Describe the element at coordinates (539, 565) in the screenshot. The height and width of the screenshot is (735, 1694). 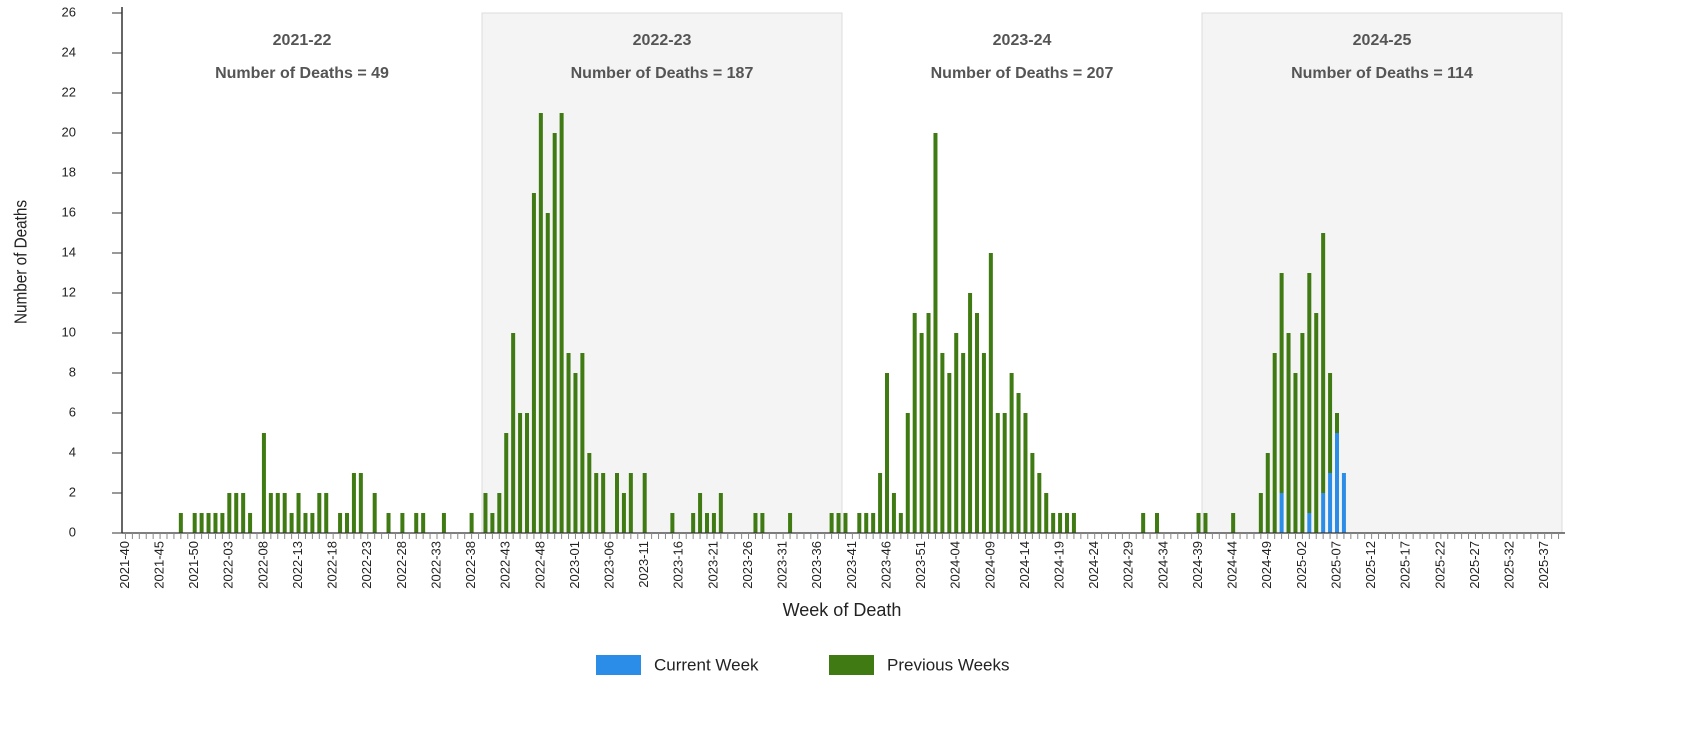
I see `x-tick-label: 2022-48` at that location.